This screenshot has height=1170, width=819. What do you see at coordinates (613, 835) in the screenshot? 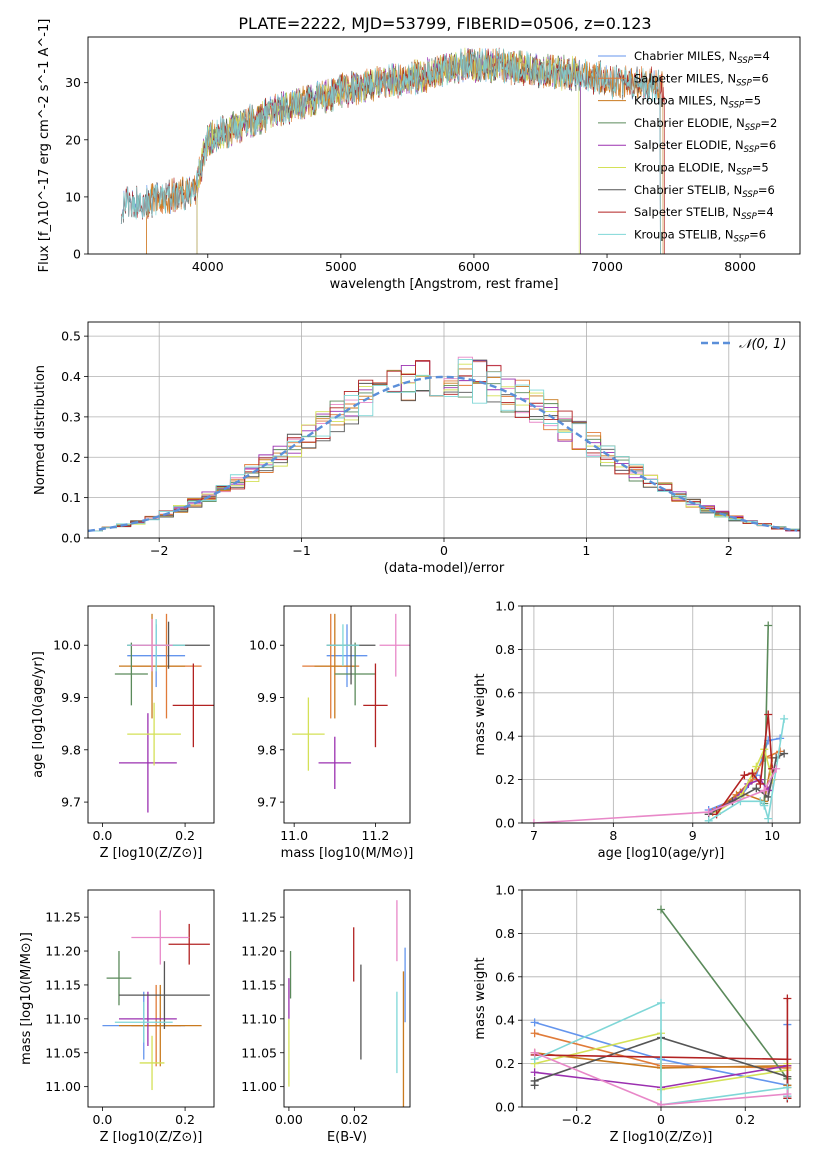
I see `x-tick-label: 8` at bounding box center [613, 835].